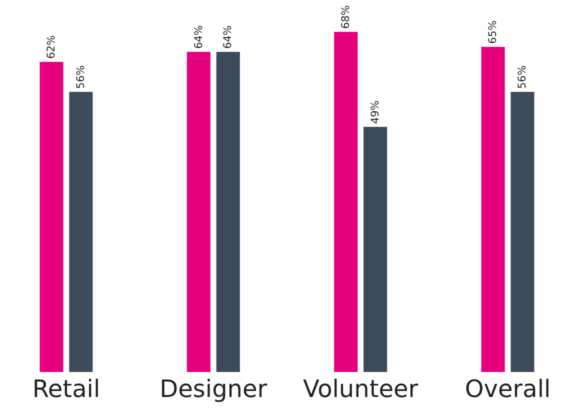  Describe the element at coordinates (52, 47) in the screenshot. I see `data-label: 62%` at that location.